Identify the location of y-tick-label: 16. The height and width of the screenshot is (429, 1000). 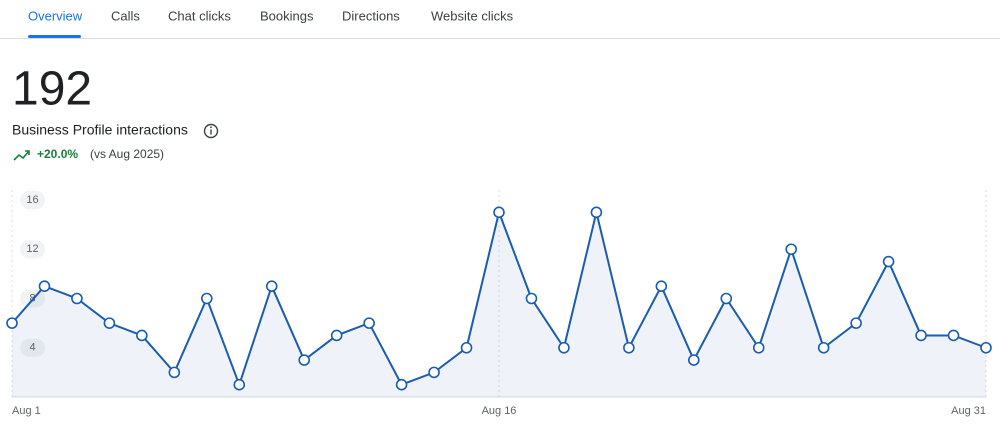
(32, 200).